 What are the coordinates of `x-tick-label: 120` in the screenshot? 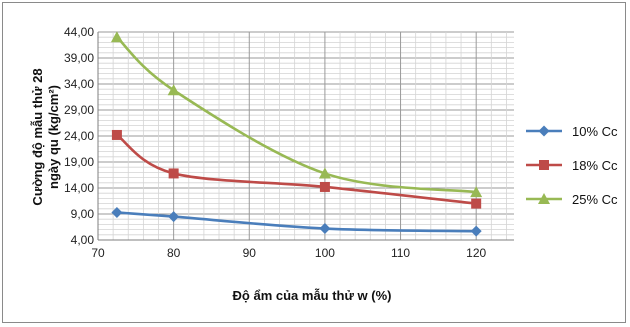 It's located at (476, 253).